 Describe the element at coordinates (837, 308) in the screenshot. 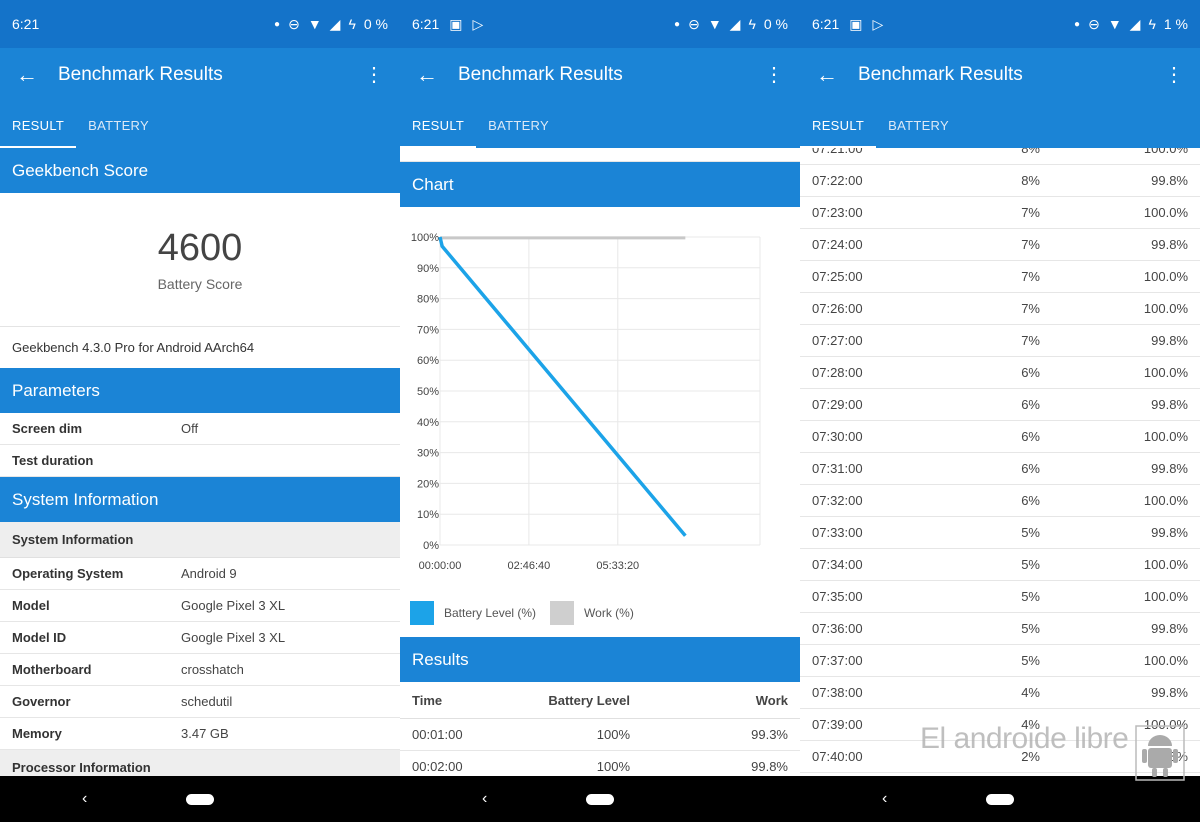

I see `cell-time: 07:26:00` at that location.